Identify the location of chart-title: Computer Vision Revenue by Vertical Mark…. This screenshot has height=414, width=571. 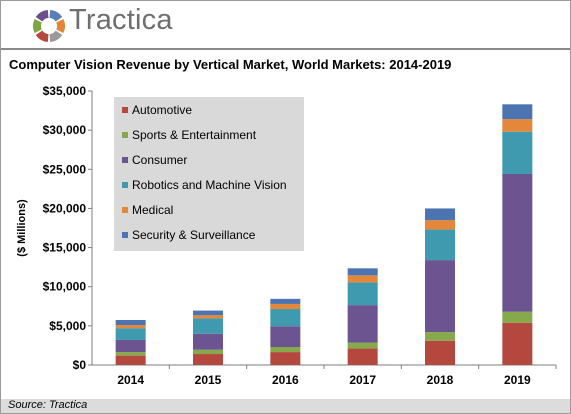
(230, 64).